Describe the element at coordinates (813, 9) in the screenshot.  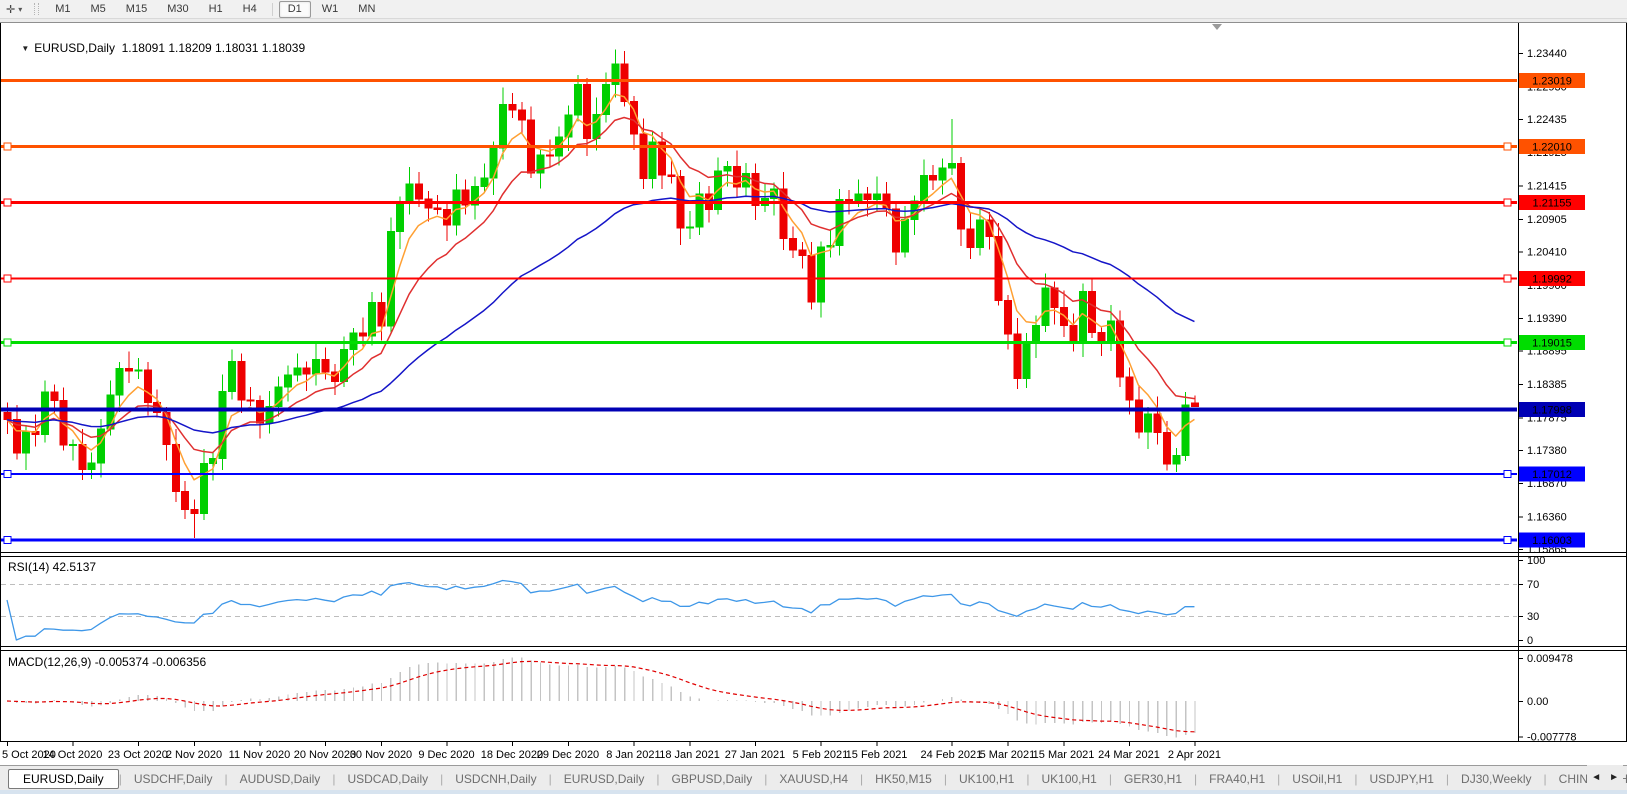
I see `timeframe-toolbar: ✛ ▾ M1 M5 M15 M30 H1 H4 D1 W1 MN` at that location.